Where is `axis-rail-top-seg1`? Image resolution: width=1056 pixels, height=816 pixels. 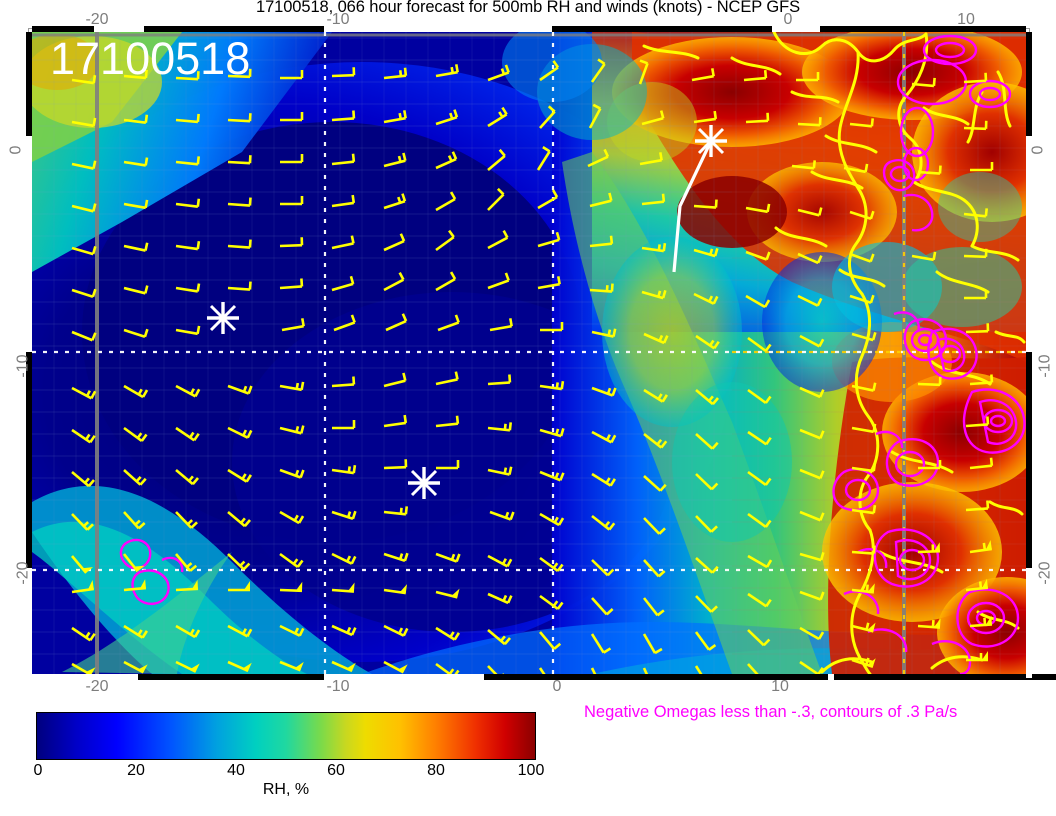 axis-rail-top-seg1 is located at coordinates (63, 29).